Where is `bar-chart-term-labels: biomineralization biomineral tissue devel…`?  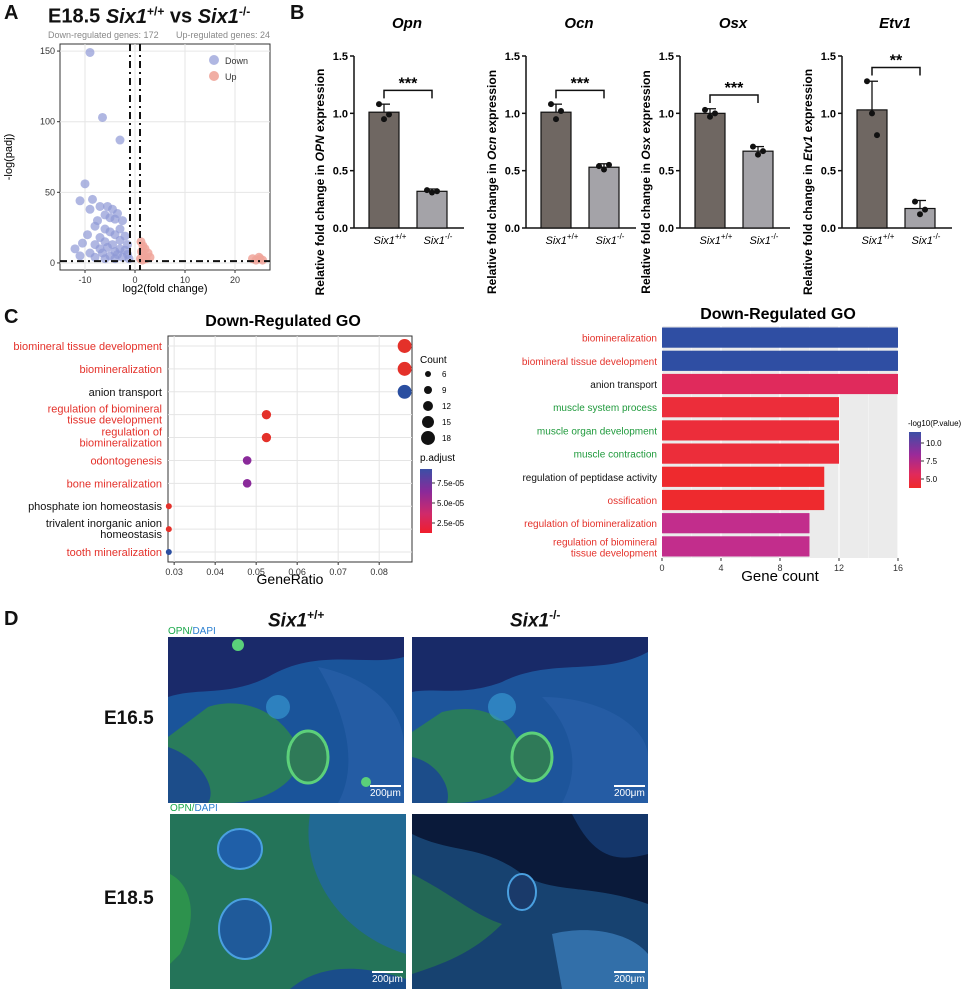
bar-chart-term-labels: biomineralization biomineral tissue devel… is located at coordinates (589, 447).